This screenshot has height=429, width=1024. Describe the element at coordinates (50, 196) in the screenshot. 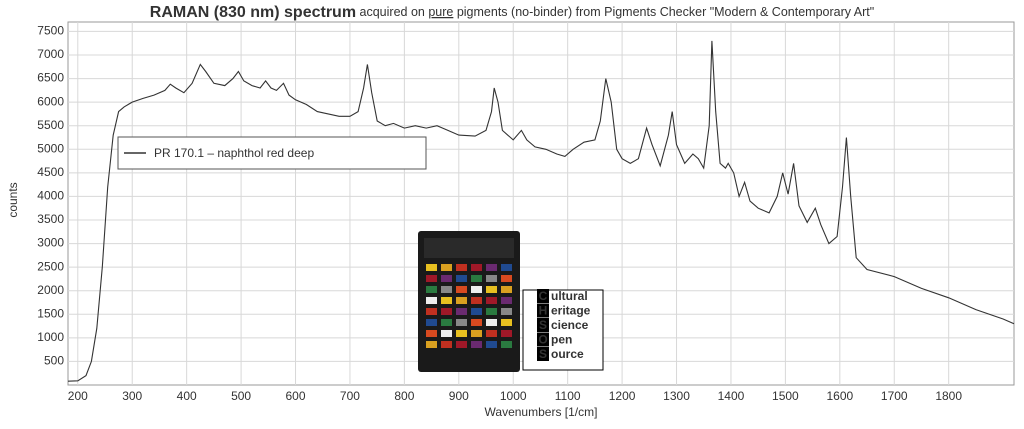

I see `y-tick-label: 4000` at that location.